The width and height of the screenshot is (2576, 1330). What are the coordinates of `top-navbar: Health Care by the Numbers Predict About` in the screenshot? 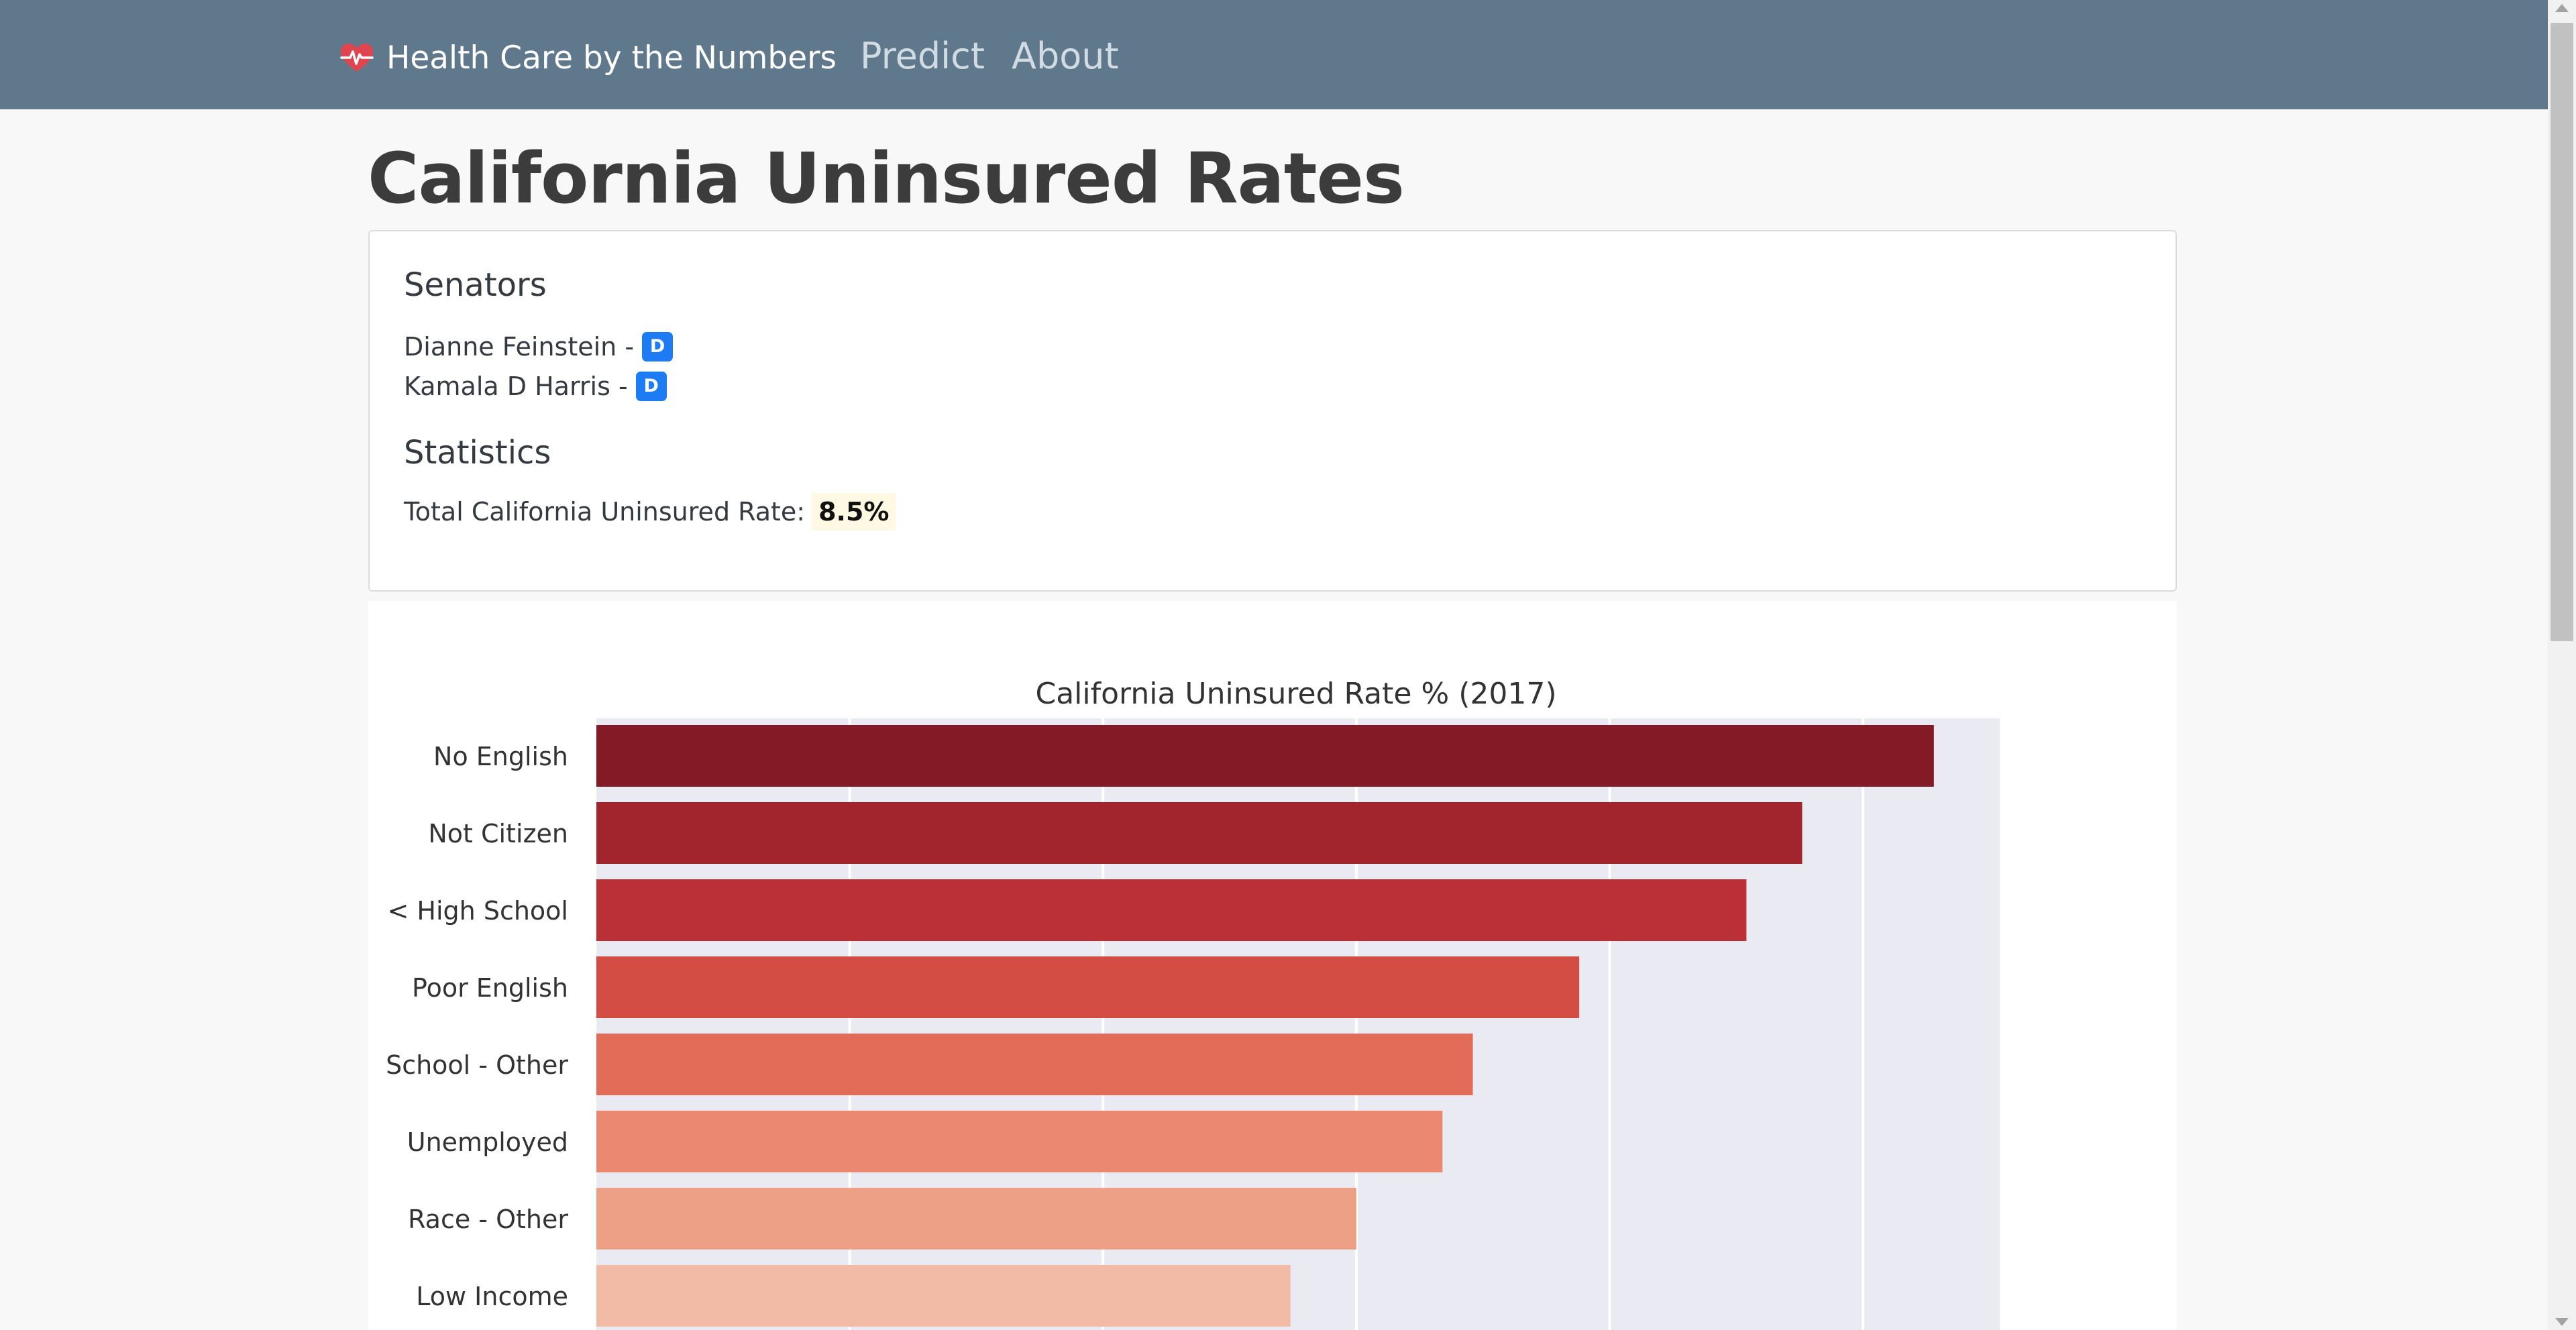 It's located at (1274, 55).